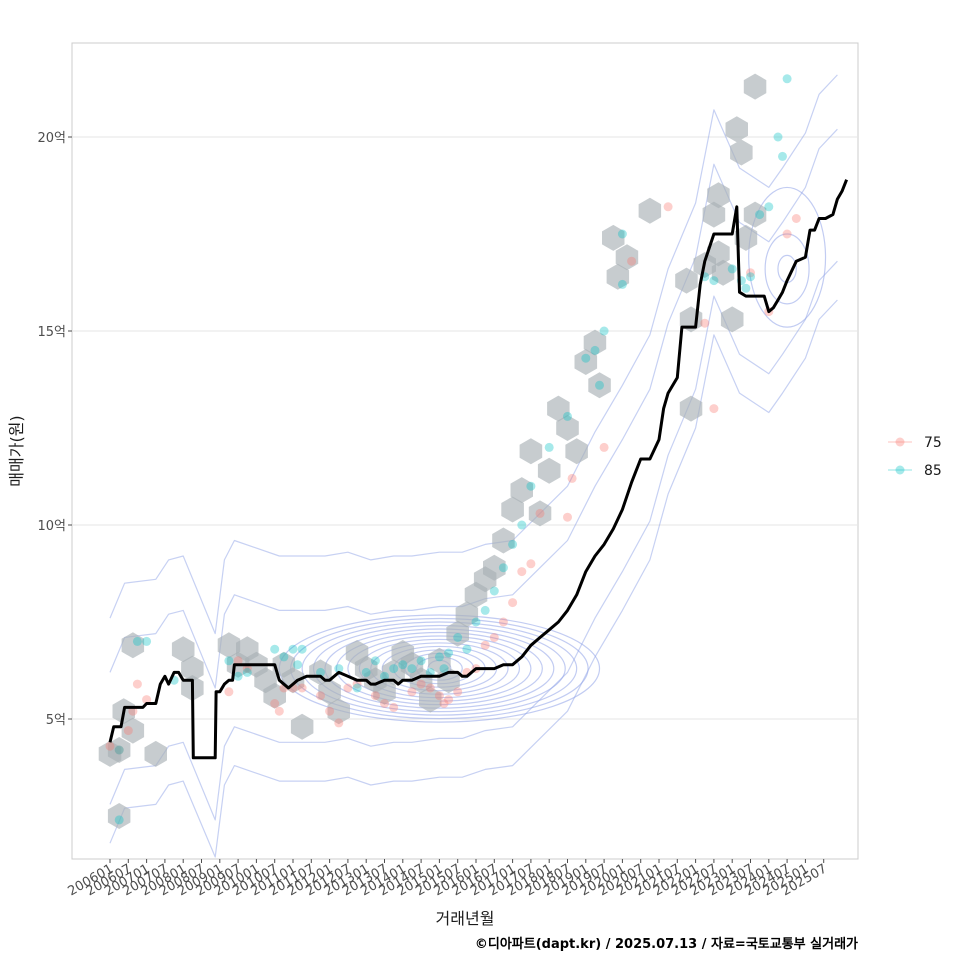 The image size is (960, 960). What do you see at coordinates (915, 457) in the screenshot?
I see `legend: 75 85` at bounding box center [915, 457].